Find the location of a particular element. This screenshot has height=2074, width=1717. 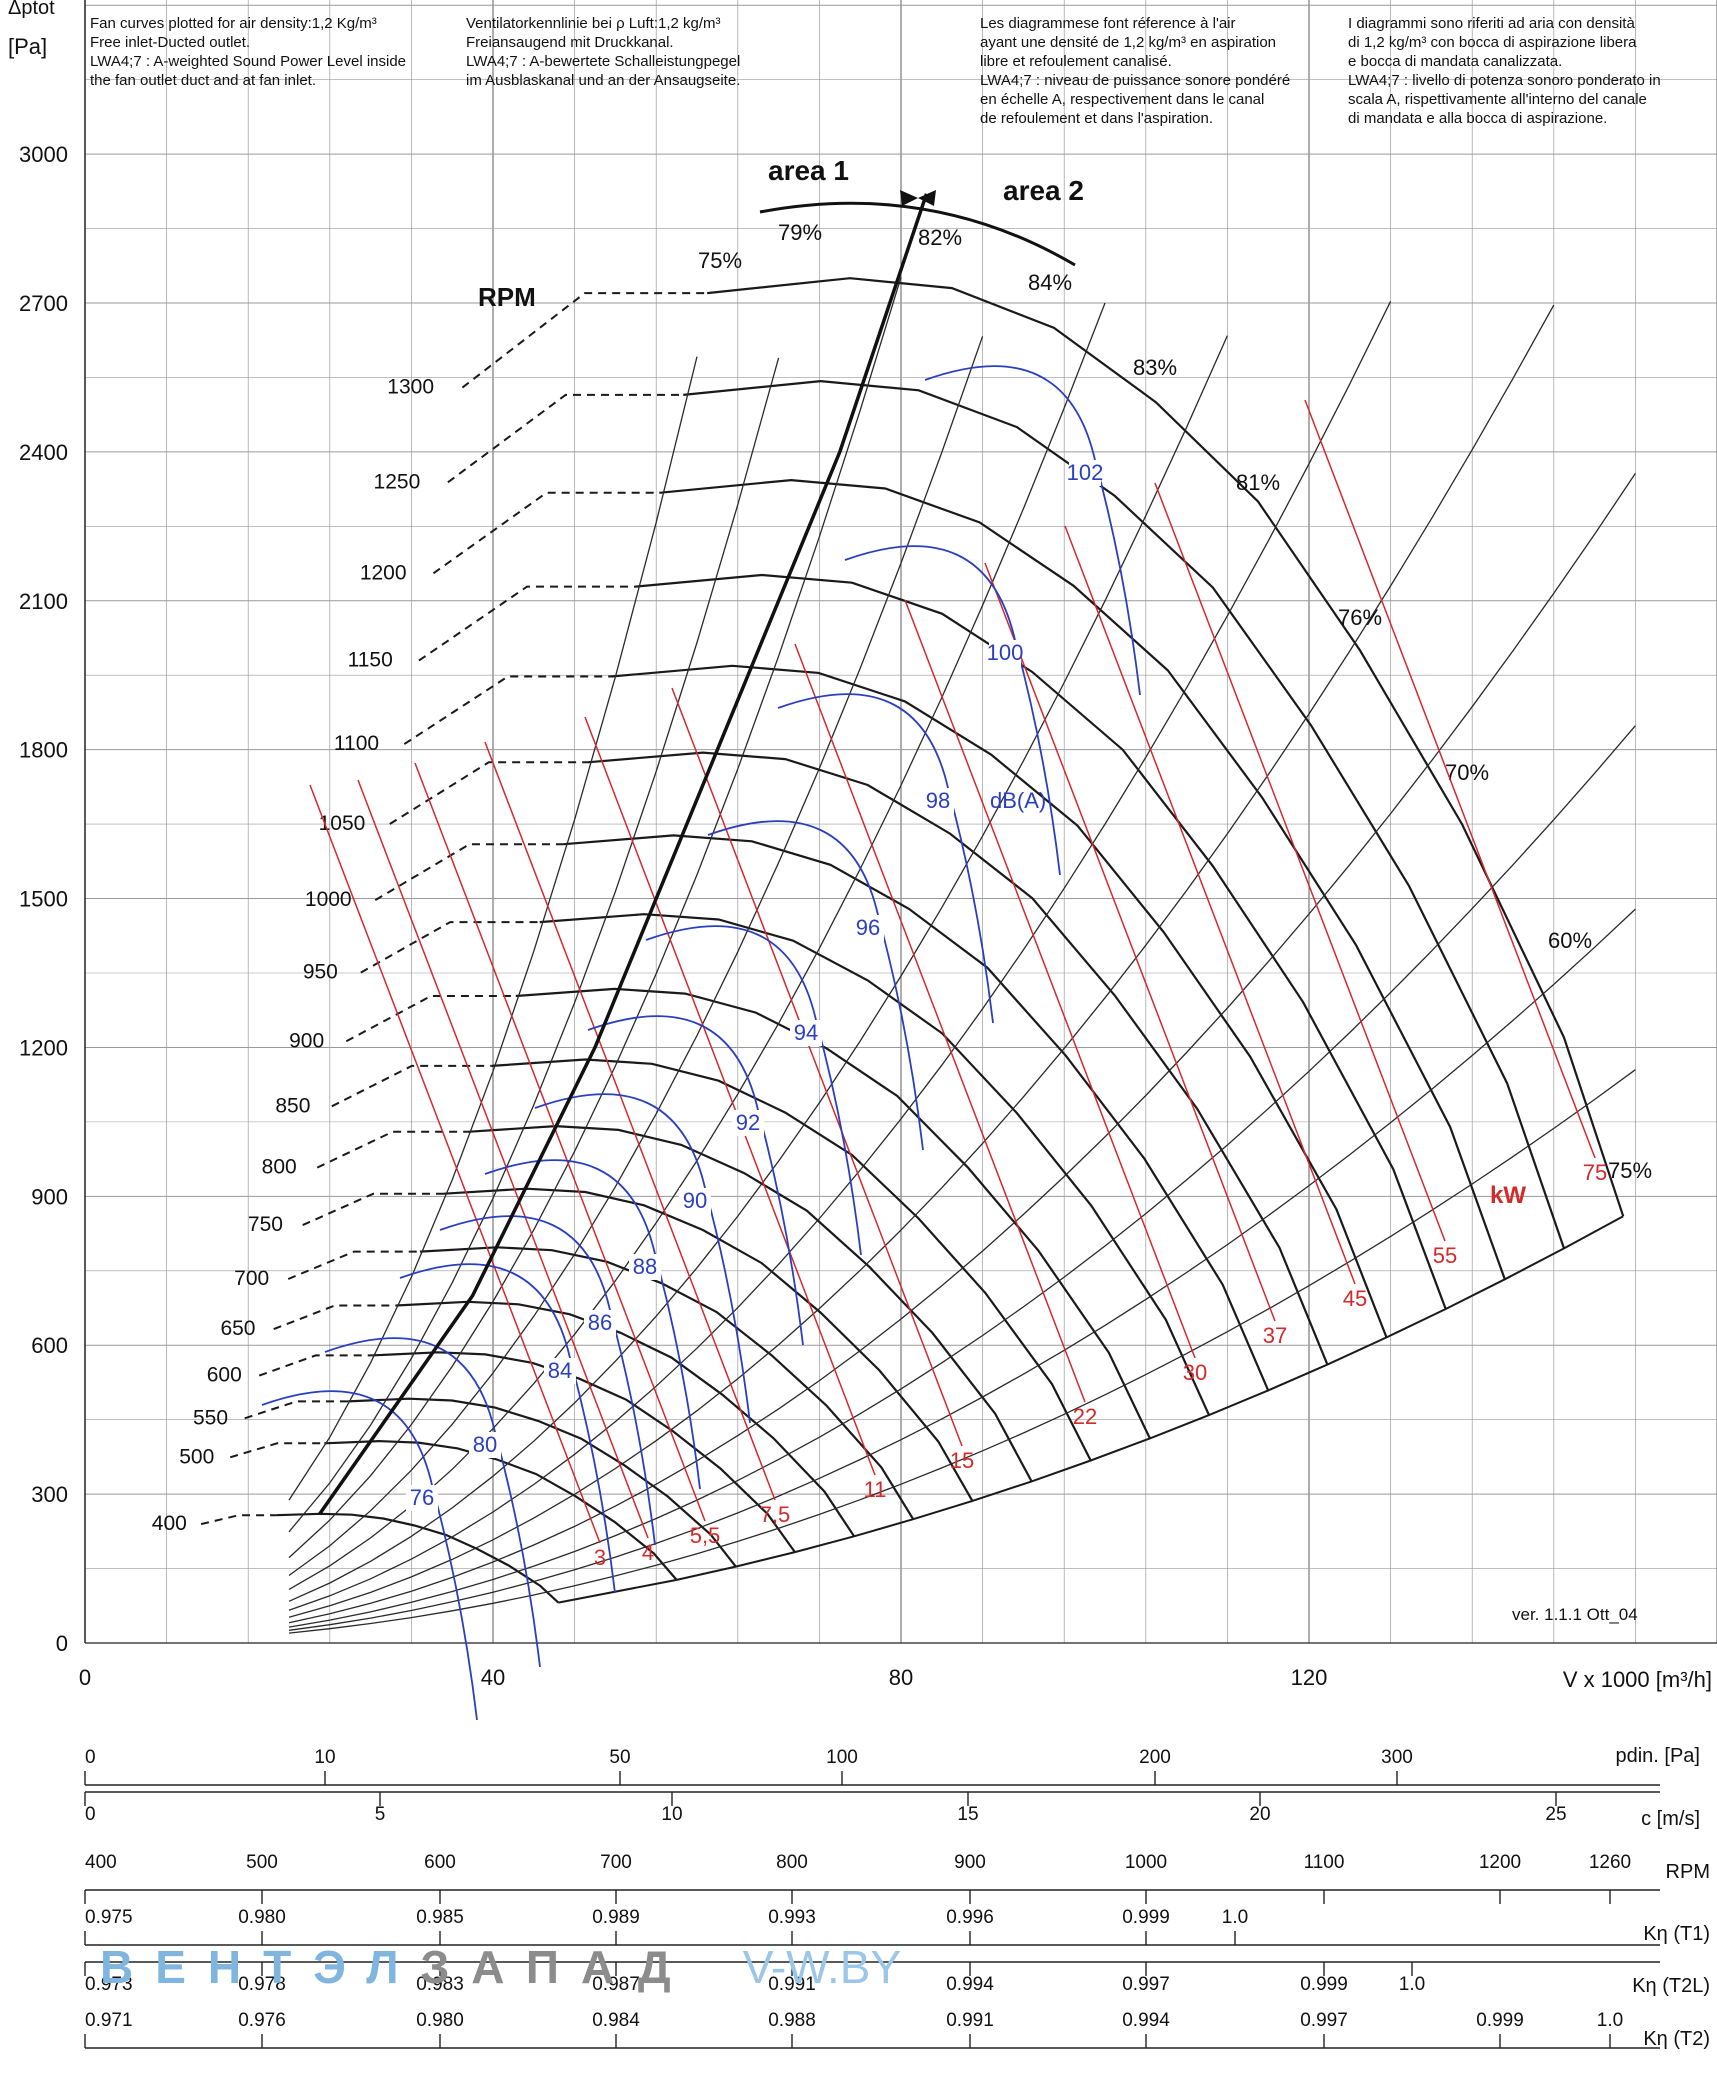

rpm-curve-label: 900 is located at coordinates (306, 1040).